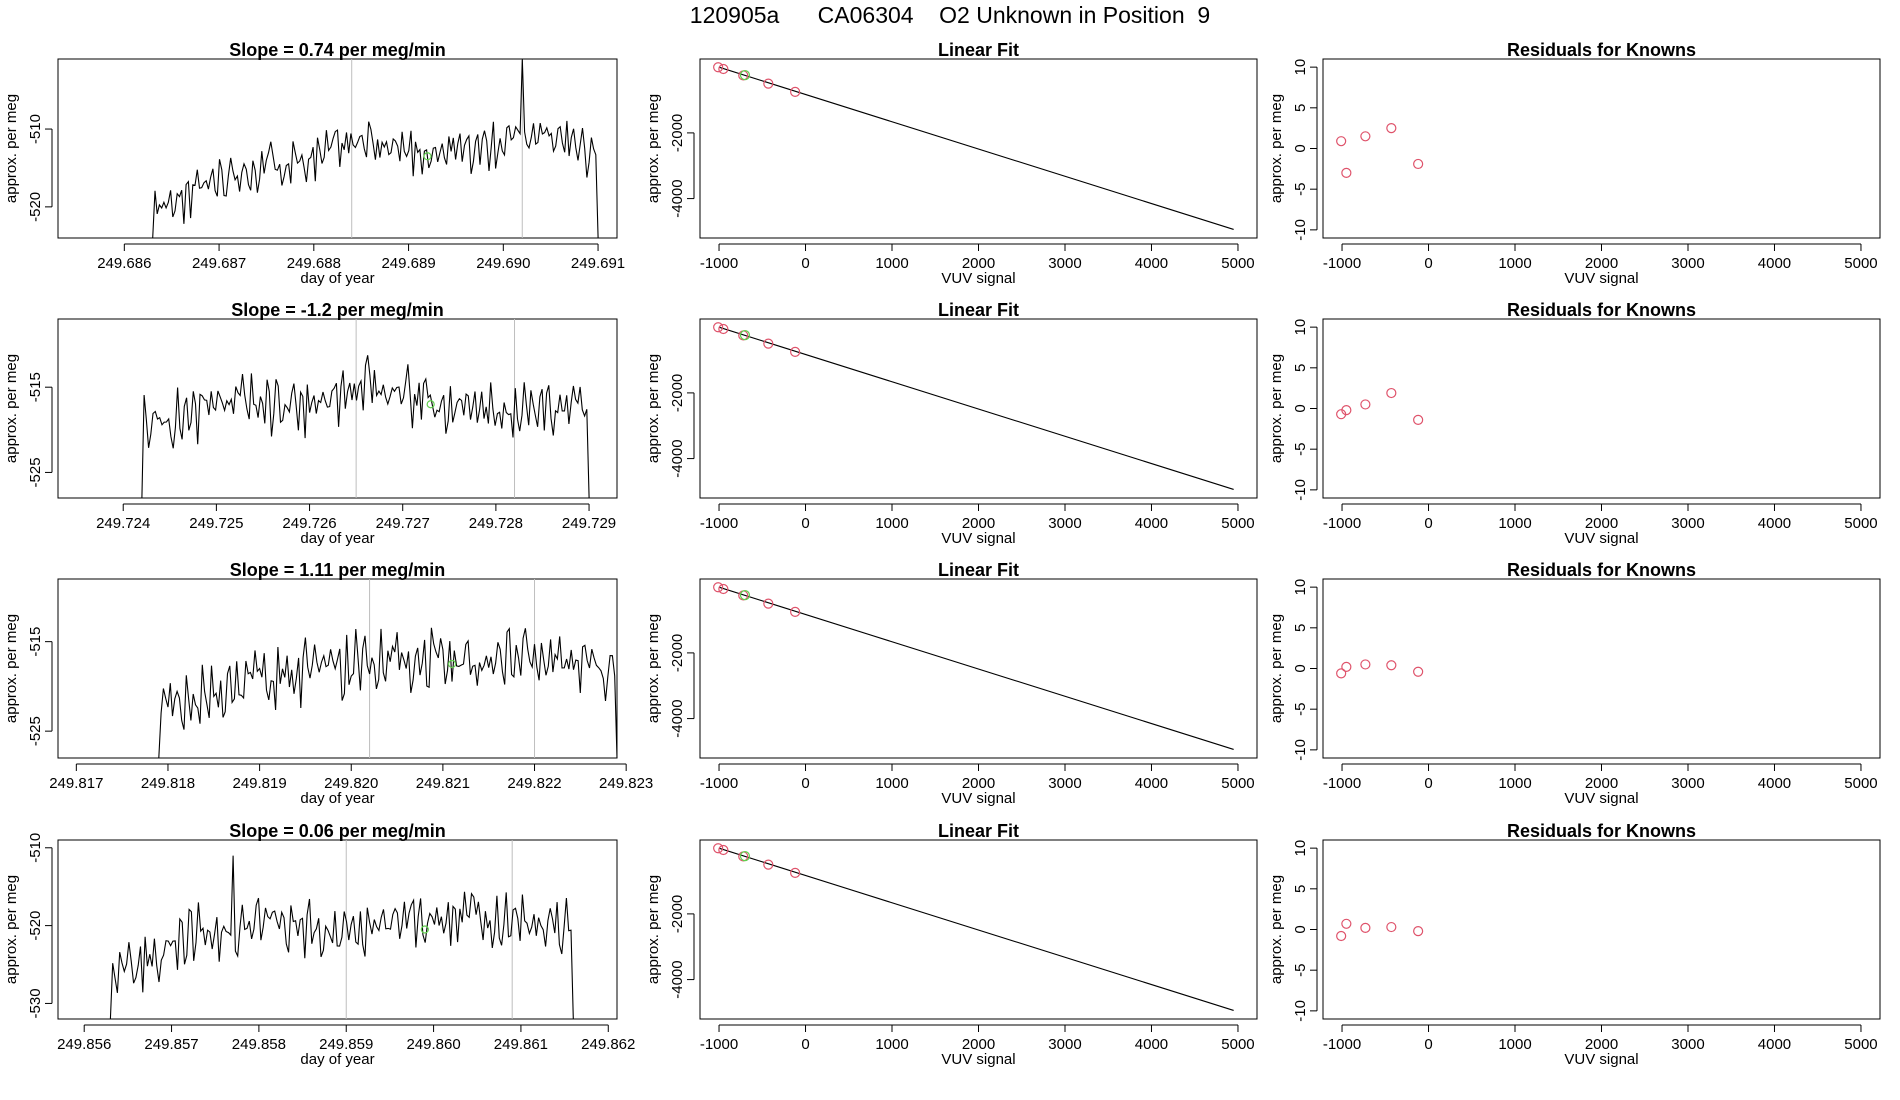 The image size is (1900, 1100). What do you see at coordinates (1237, 1044) in the screenshot?
I see `fit-4-x-tick-label: 5000` at bounding box center [1237, 1044].